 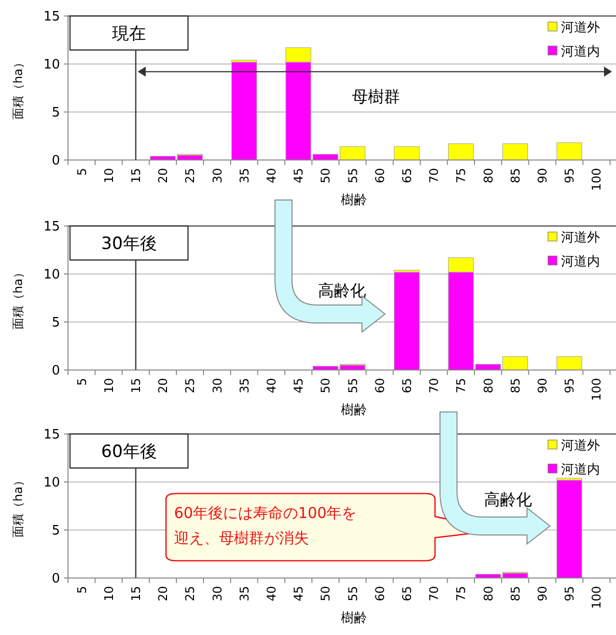 What do you see at coordinates (265, 525) in the screenshot?
I see `annotation: 60年後には寿命の100年を迎え、母樹群が消失` at bounding box center [265, 525].